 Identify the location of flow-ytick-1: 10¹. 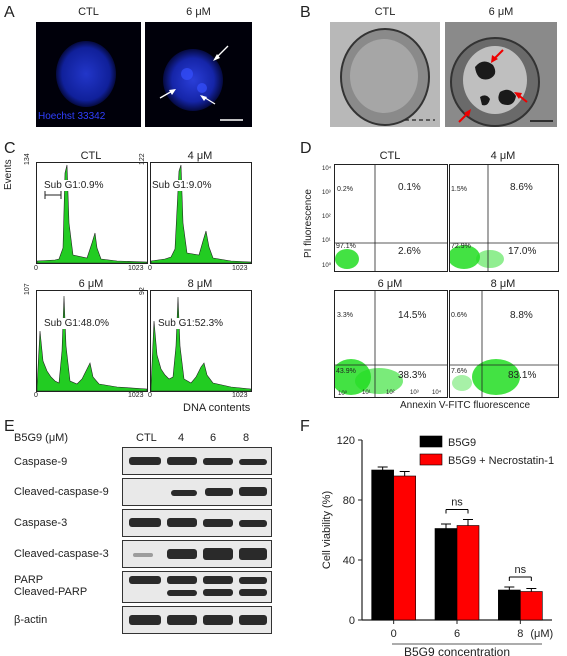
(326, 241).